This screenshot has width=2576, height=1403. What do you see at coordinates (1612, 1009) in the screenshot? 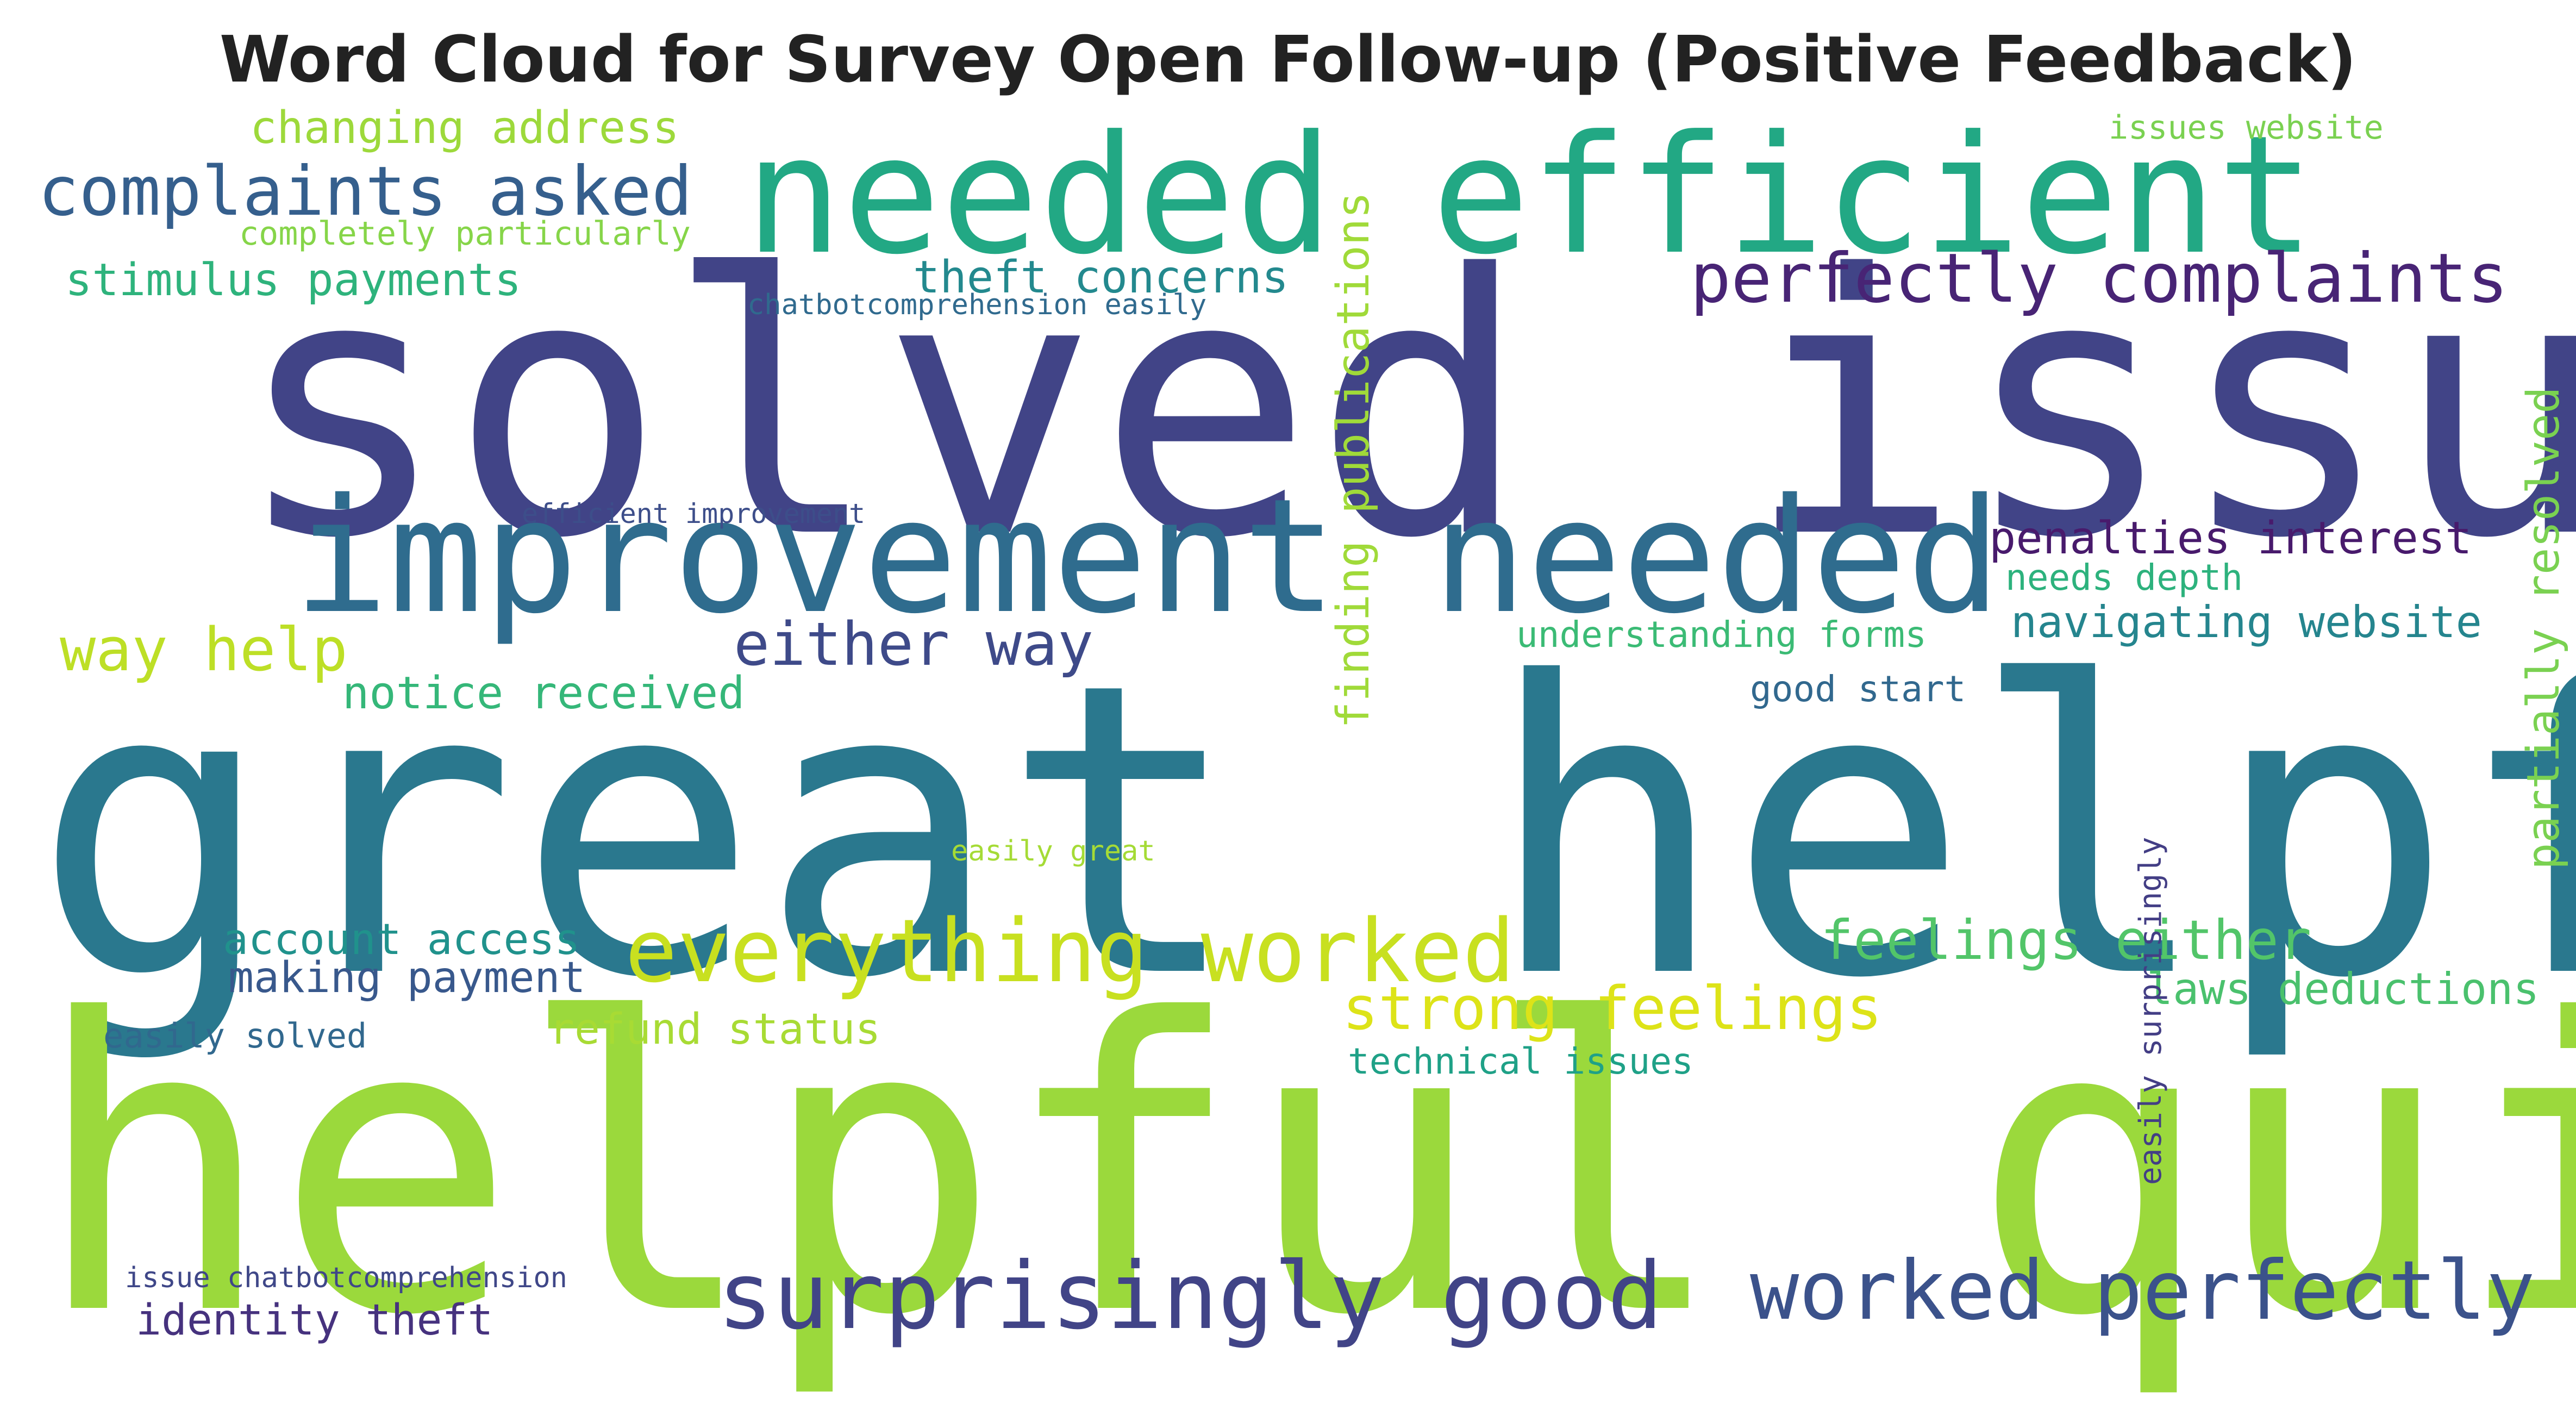
I see `word-10: strong feelings` at bounding box center [1612, 1009].